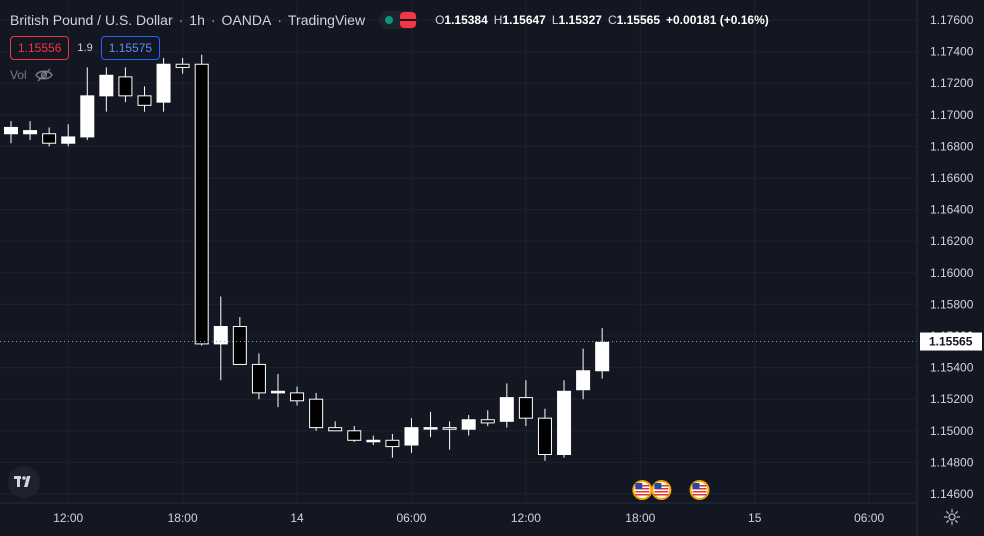  I want to click on price-tick-label: 1.17200, so click(952, 83).